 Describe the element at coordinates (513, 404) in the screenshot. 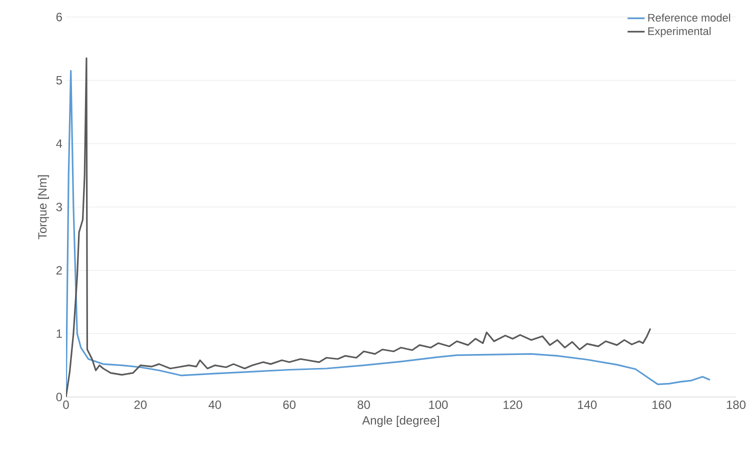

I see `x-tick-label: 120` at that location.